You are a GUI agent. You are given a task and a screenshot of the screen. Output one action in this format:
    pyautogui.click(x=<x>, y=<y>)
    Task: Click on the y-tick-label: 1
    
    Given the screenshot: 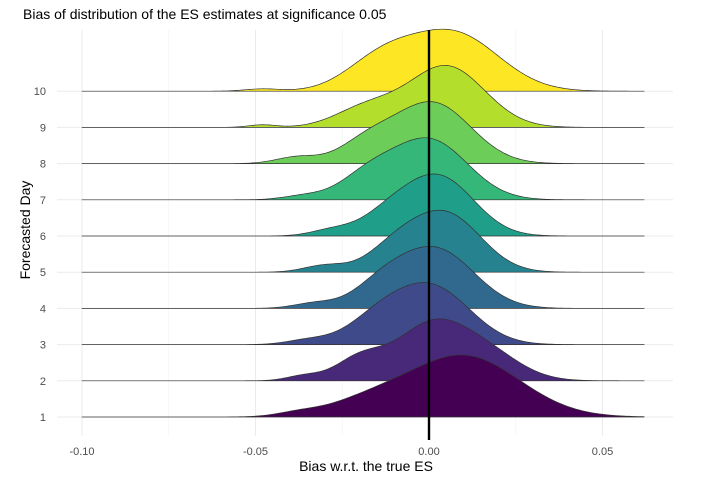 What is the action you would take?
    pyautogui.click(x=43, y=418)
    